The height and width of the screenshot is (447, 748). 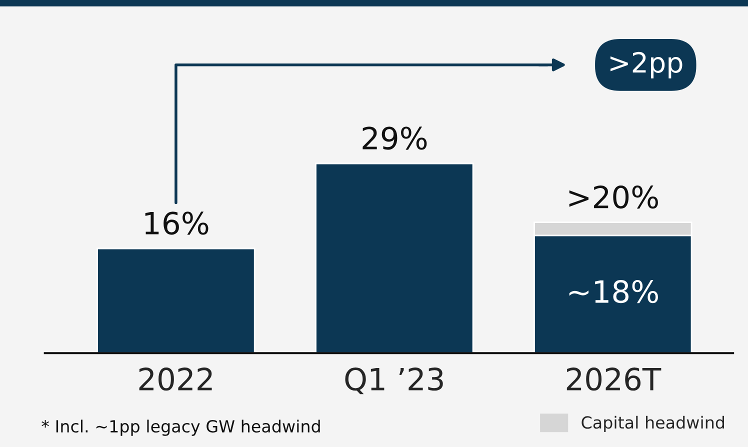 What do you see at coordinates (394, 381) in the screenshot?
I see `x-tick-label: Q1 ’23` at bounding box center [394, 381].